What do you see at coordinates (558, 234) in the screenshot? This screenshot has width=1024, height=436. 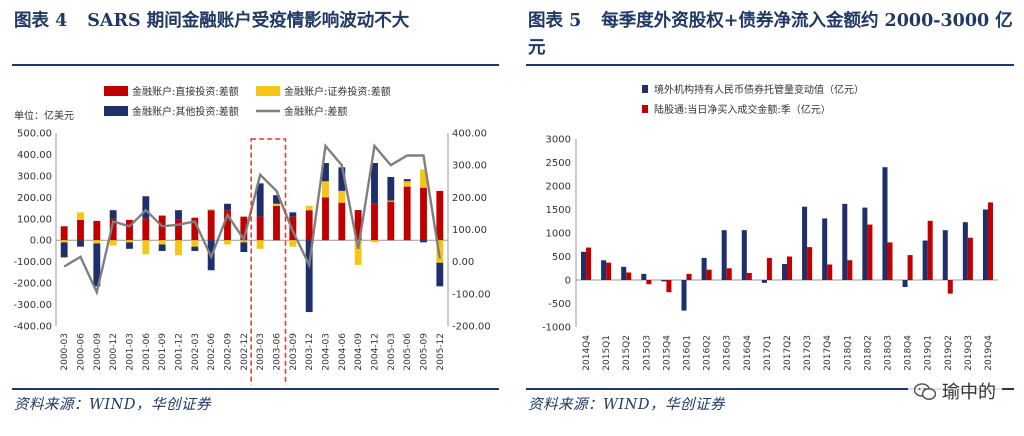 I see `y-tick-label: 1000` at bounding box center [558, 234].